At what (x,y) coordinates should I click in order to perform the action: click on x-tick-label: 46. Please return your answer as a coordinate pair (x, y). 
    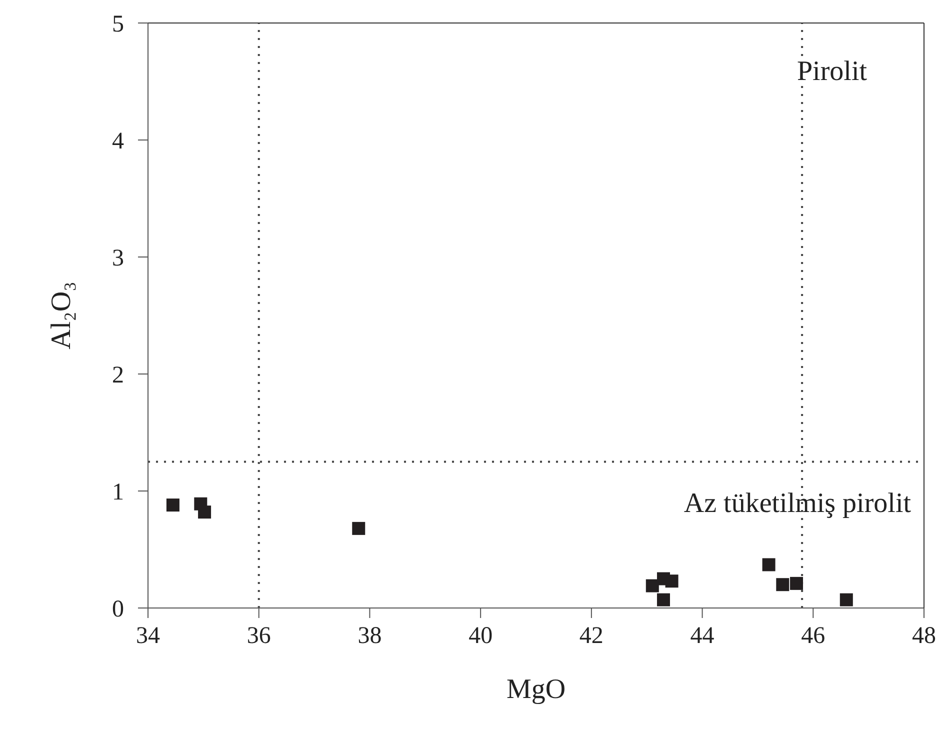
    Looking at the image, I should click on (813, 636).